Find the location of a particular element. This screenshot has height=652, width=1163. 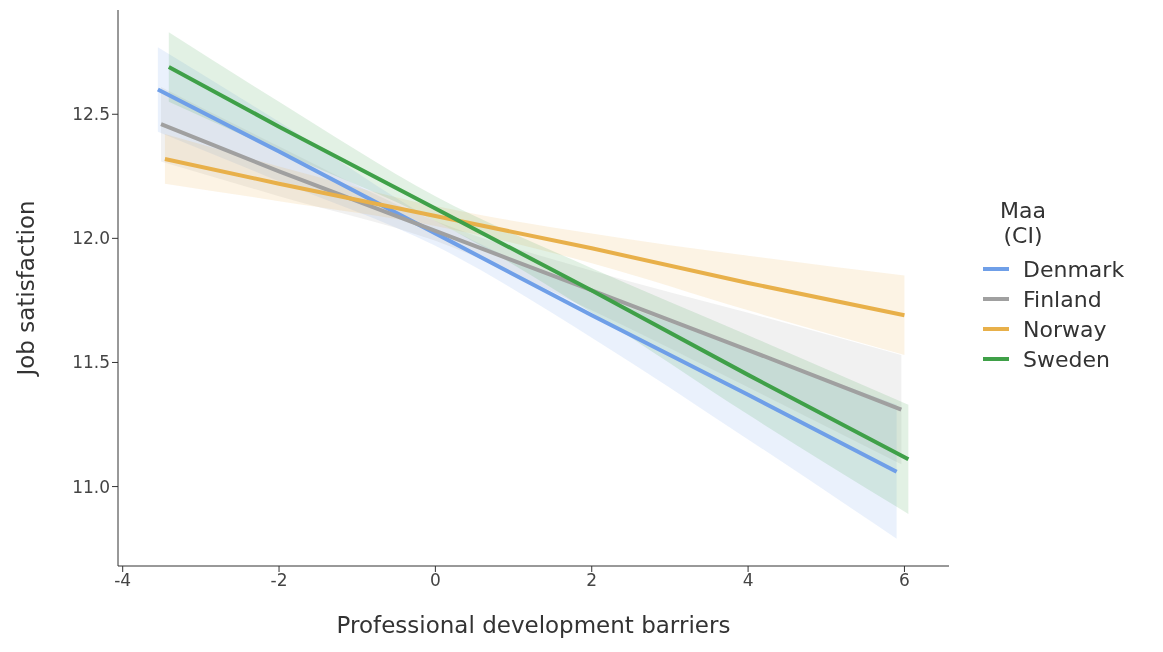

x-tick-label: -2 is located at coordinates (279, 580).